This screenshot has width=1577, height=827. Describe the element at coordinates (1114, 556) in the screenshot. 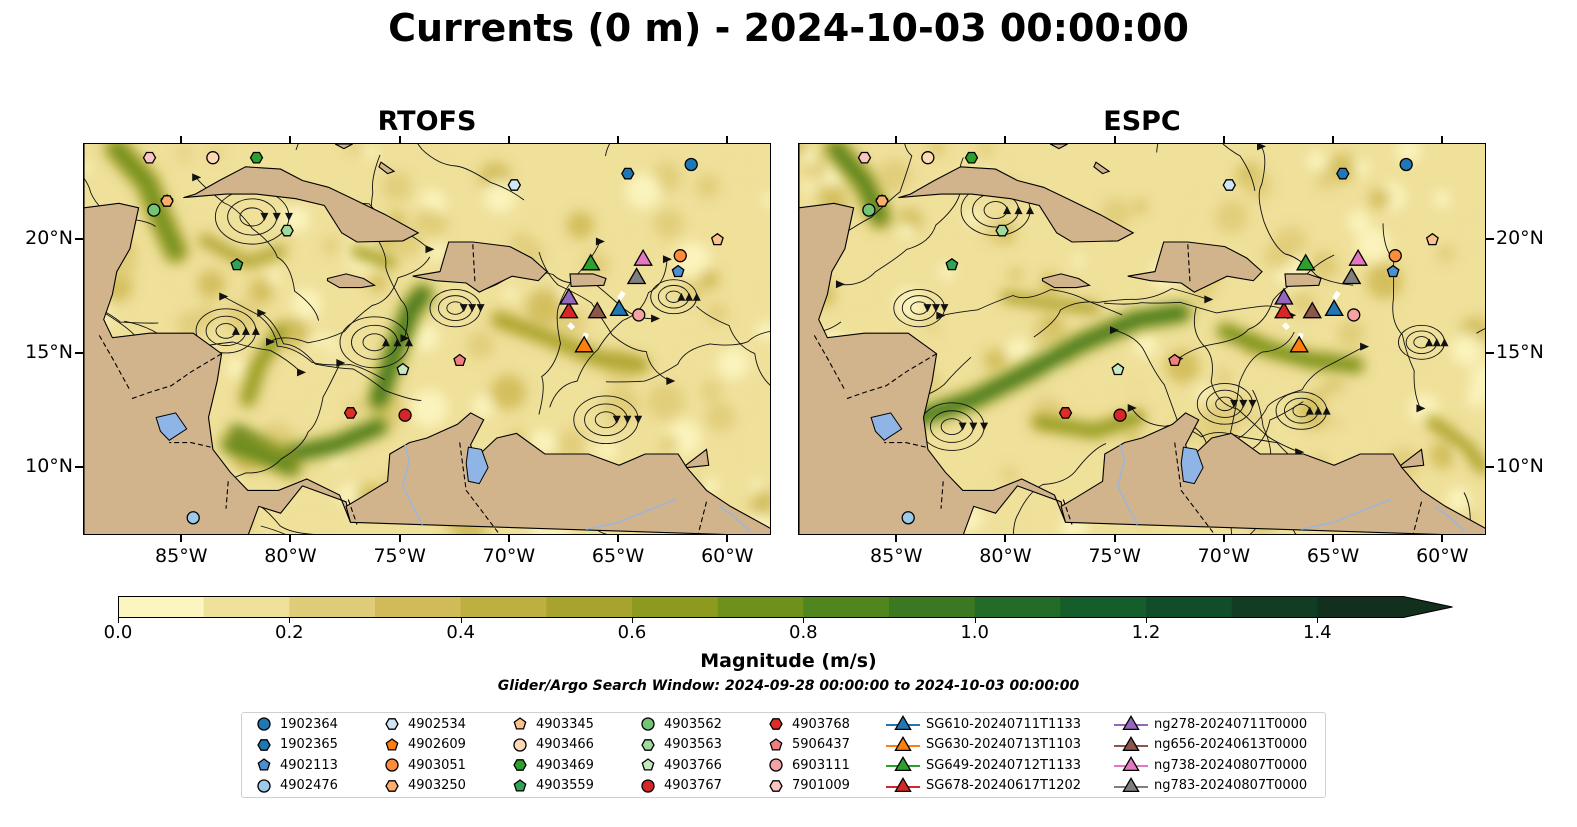

I see `lon-tick-label: 75°W` at that location.